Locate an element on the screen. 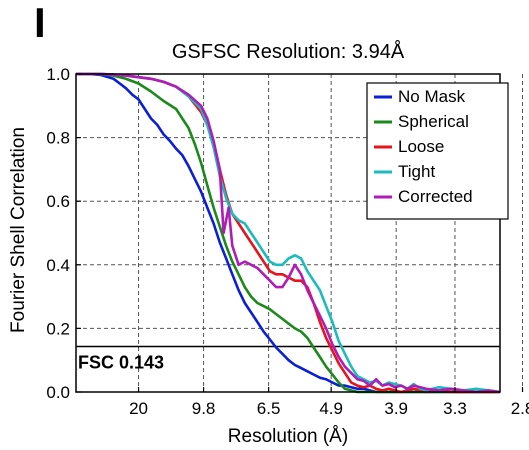  x-tick-label: 4.9 is located at coordinates (331, 408).